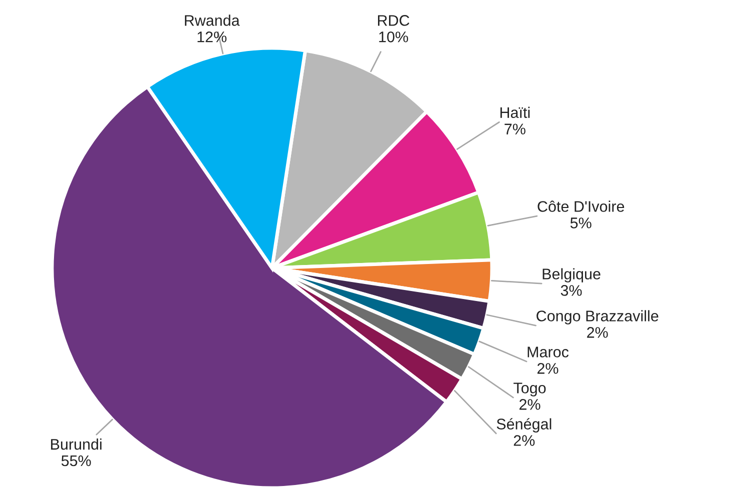 The image size is (754, 498). What do you see at coordinates (597, 317) in the screenshot?
I see `slice-label: Congo Brazzaville` at bounding box center [597, 317].